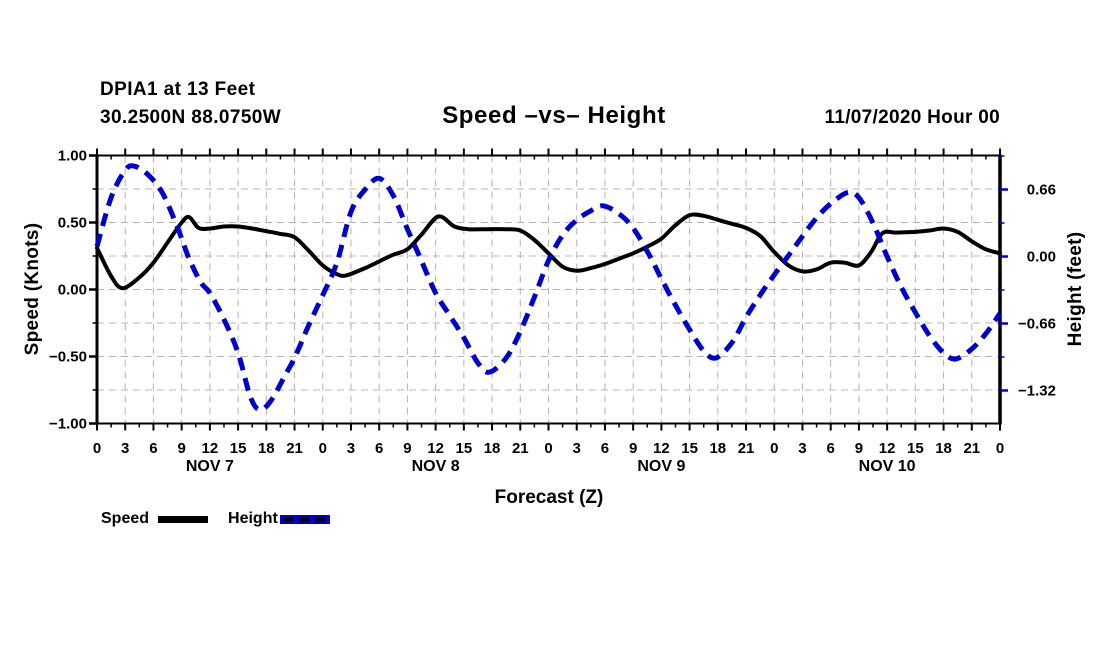 The width and height of the screenshot is (1100, 650). I want to click on left-axis-title: Speed (Knots), so click(32, 289).